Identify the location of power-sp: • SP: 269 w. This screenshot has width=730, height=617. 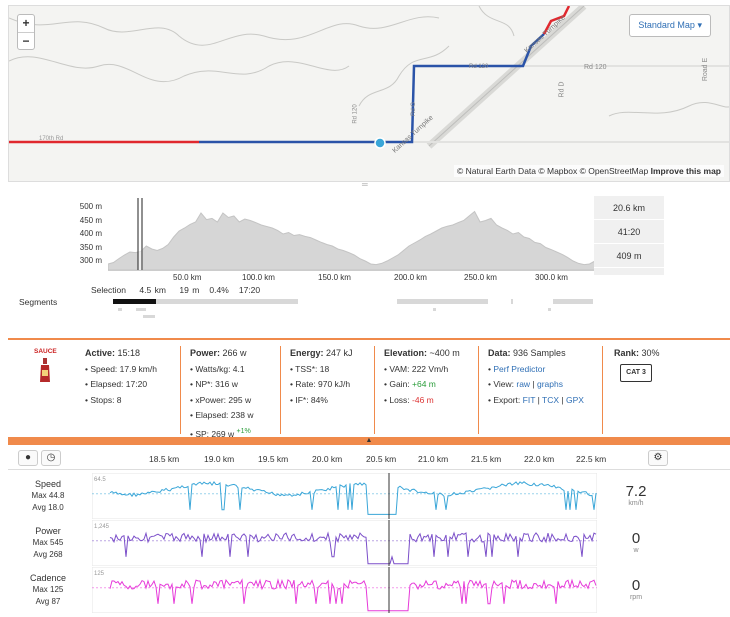
(212, 433).